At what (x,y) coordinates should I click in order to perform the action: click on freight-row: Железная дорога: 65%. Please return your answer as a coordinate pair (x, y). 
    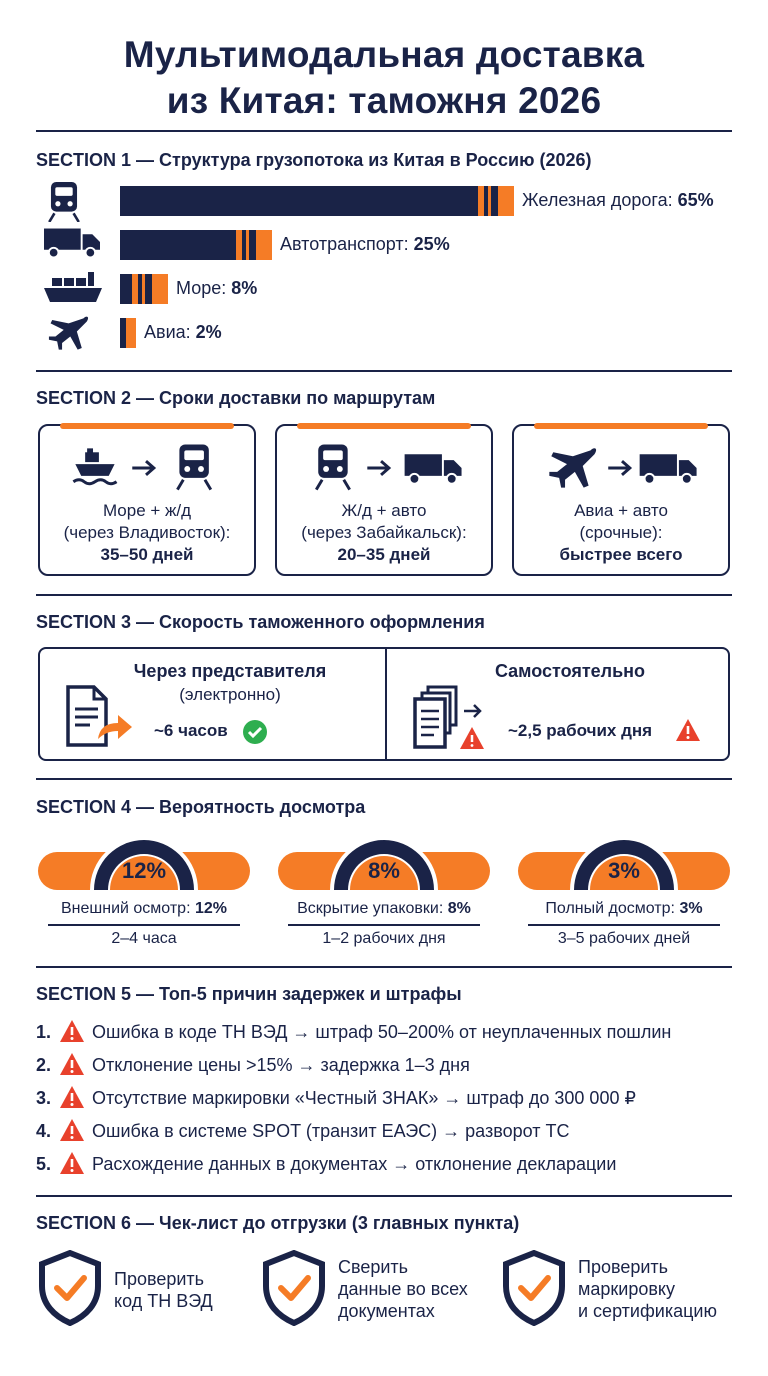
    Looking at the image, I should click on (386, 202).